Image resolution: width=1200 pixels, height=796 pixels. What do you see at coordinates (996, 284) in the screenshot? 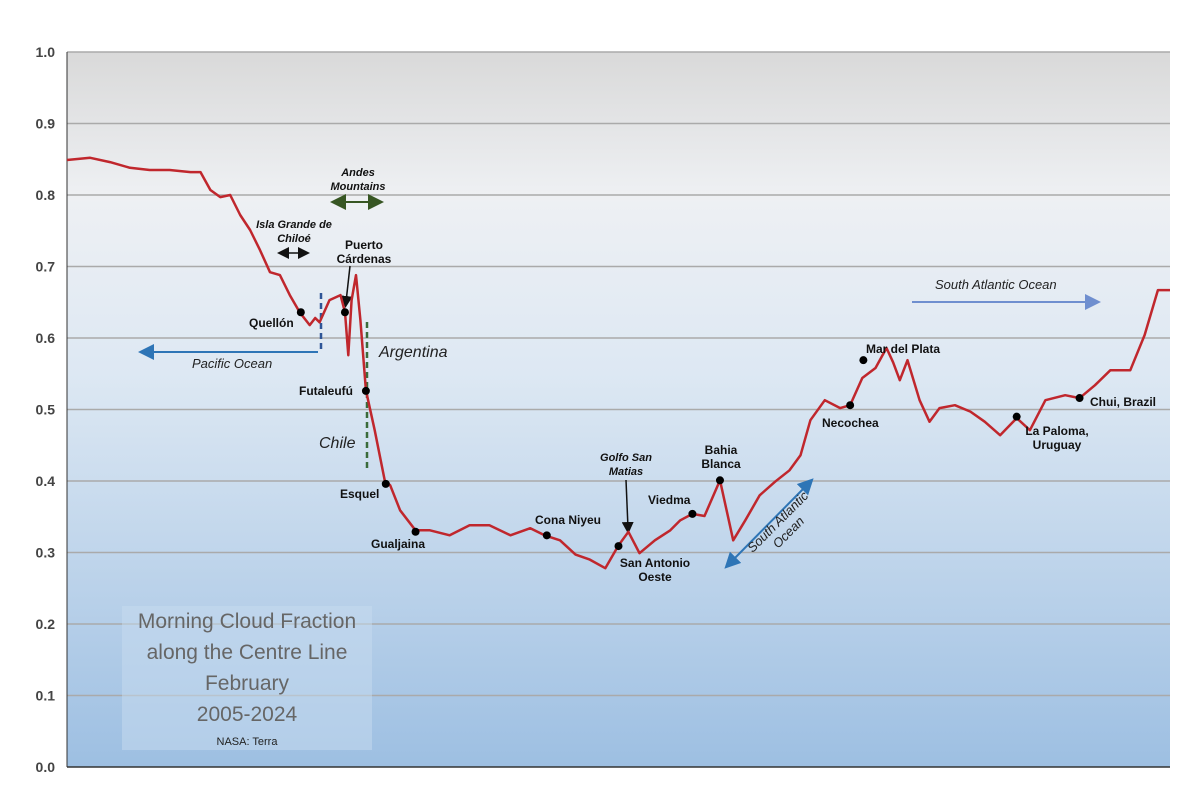
I see `south-atlantic-label: South Atlantic Ocean` at bounding box center [996, 284].